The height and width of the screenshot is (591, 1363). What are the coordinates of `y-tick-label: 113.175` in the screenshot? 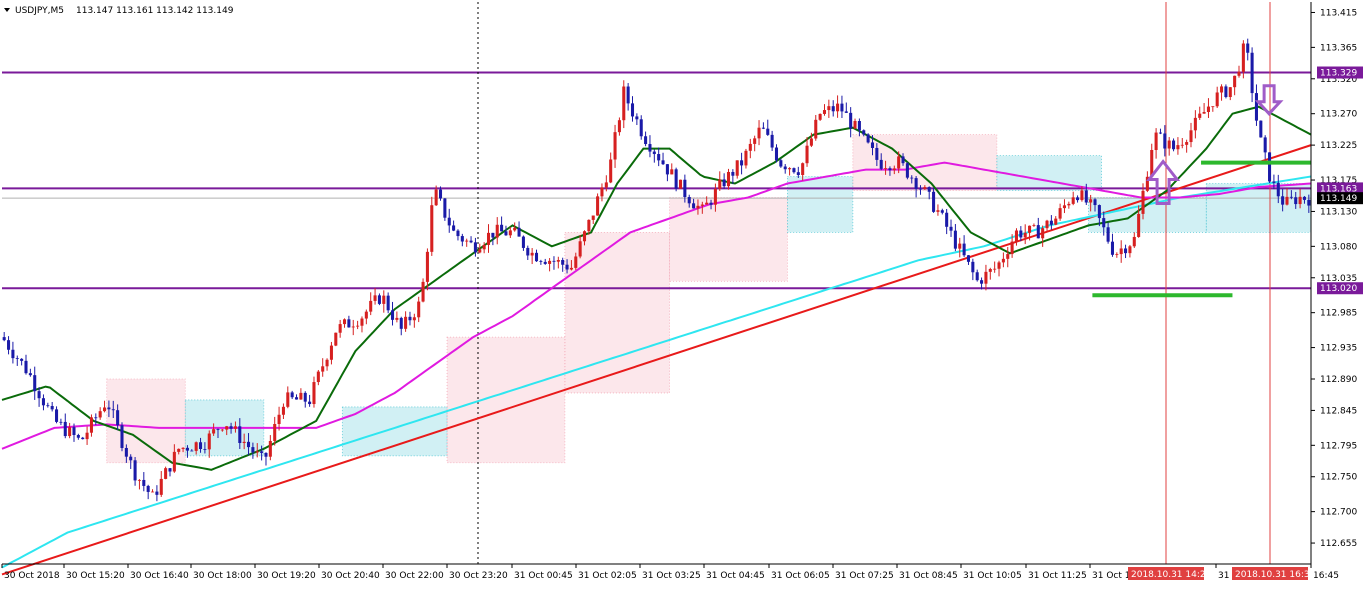 It's located at (1338, 181).